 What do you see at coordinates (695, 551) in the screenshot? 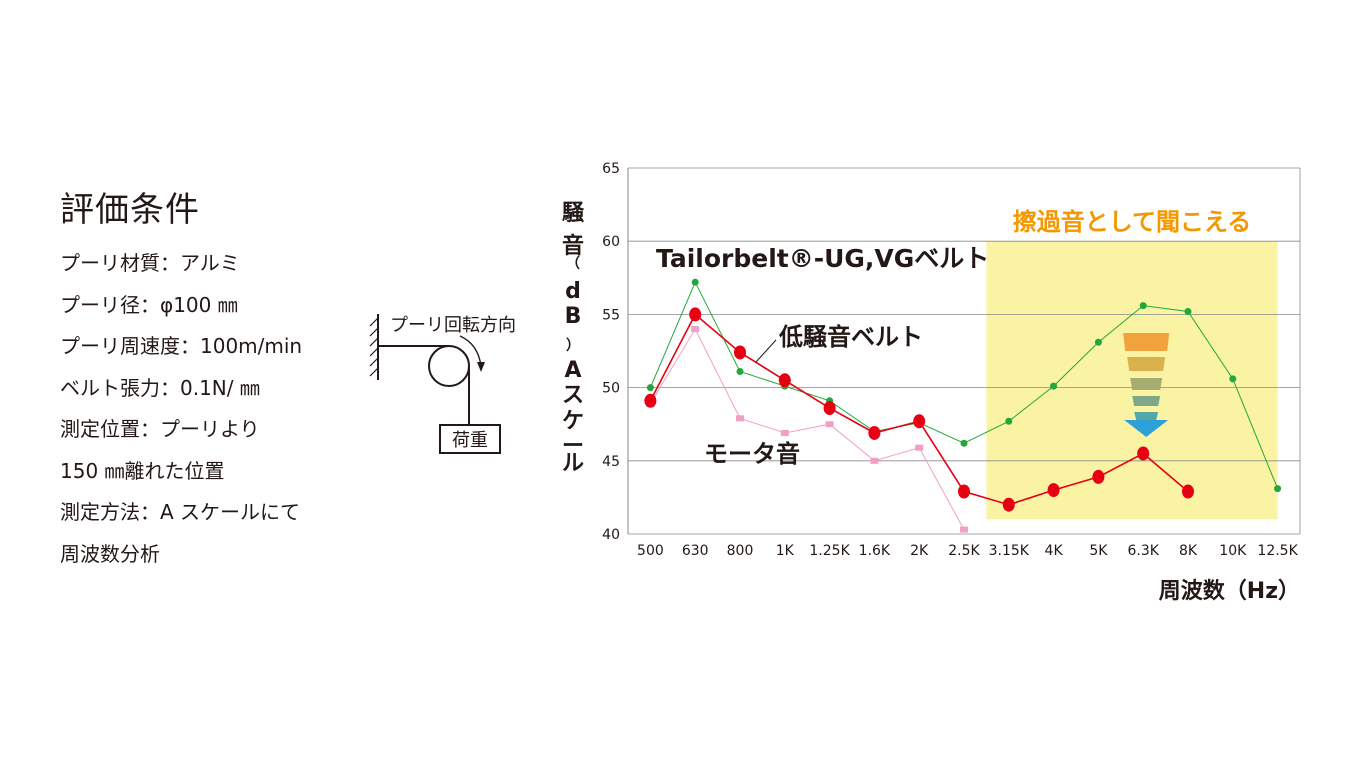
I see `x-tick-630: 630` at bounding box center [695, 551].